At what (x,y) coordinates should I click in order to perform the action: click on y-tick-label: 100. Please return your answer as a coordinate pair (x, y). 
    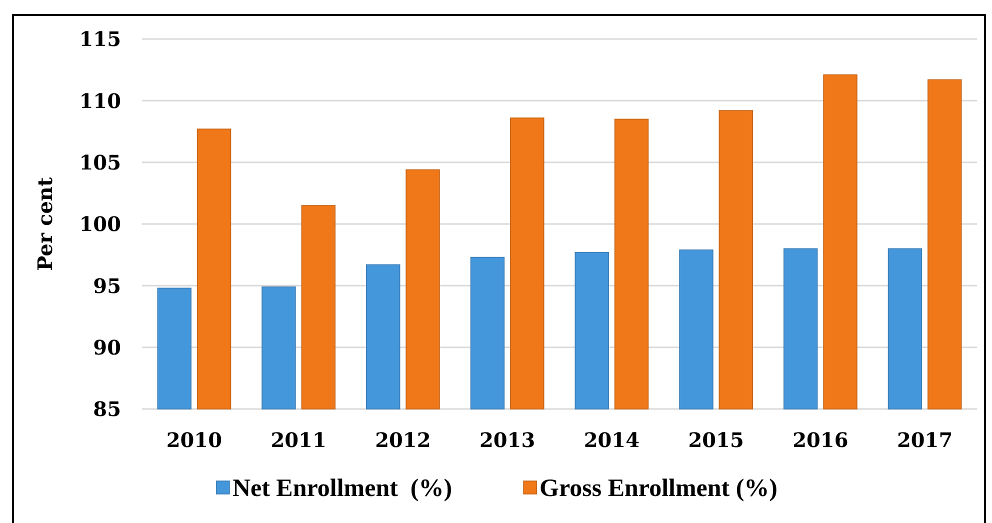
    Looking at the image, I should click on (100, 224).